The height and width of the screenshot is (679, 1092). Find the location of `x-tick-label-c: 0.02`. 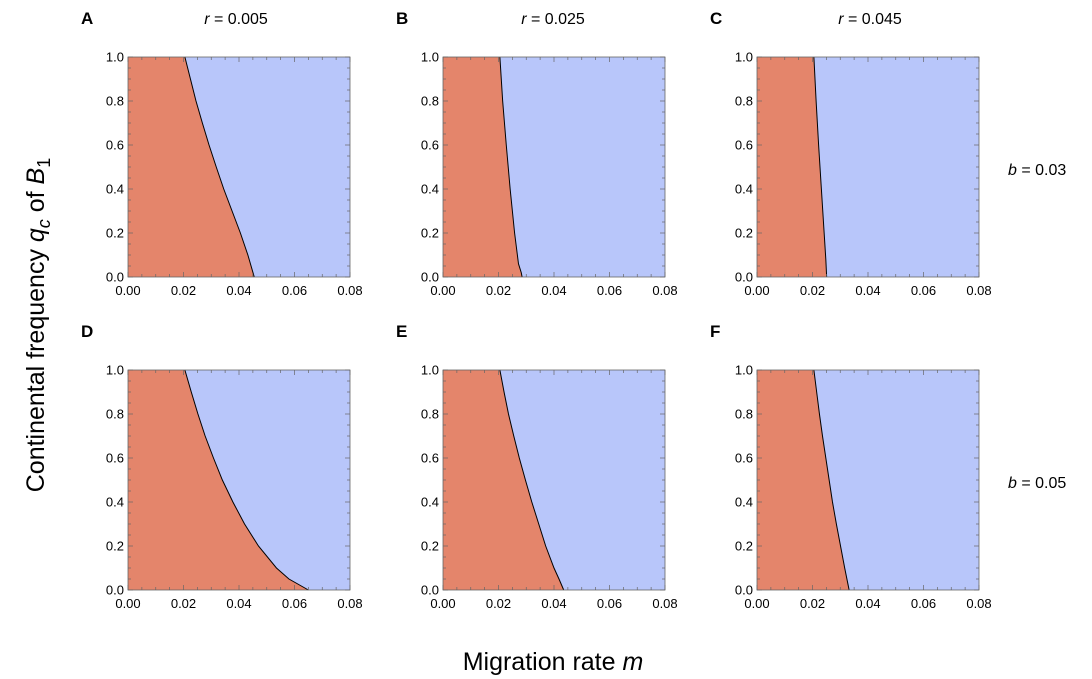

x-tick-label-c: 0.02 is located at coordinates (812, 290).